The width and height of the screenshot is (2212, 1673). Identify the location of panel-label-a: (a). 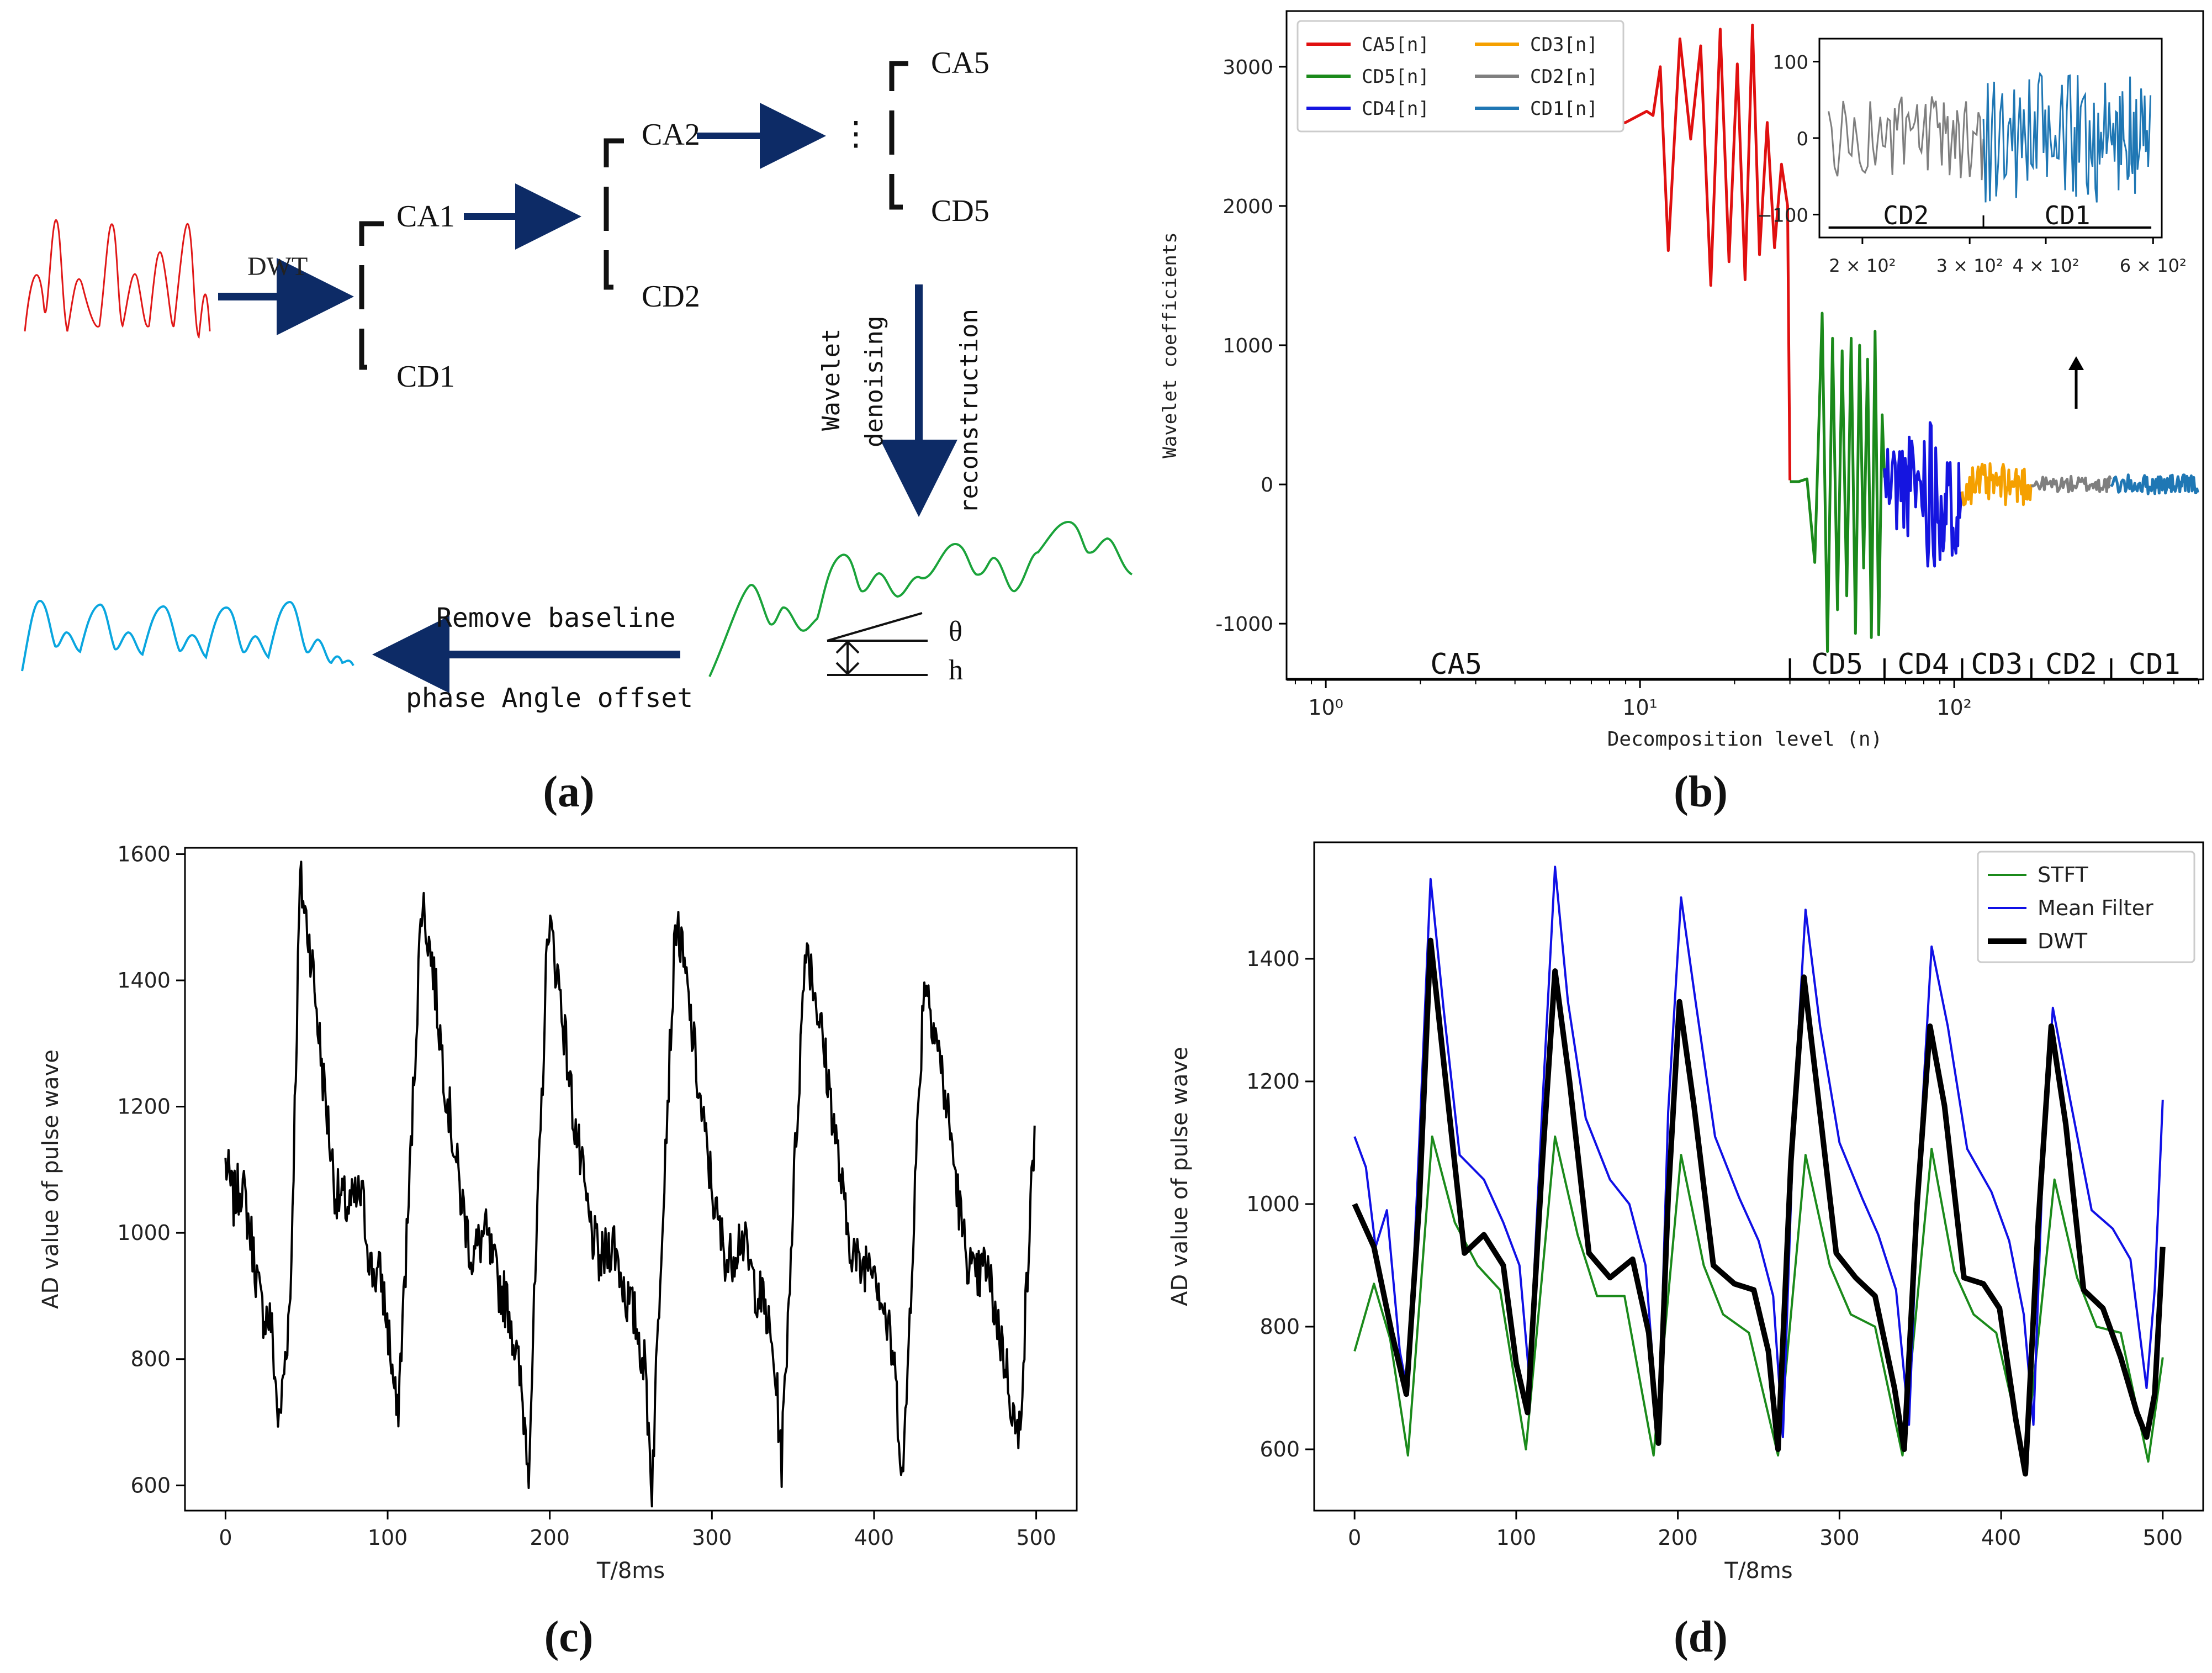
(569, 792).